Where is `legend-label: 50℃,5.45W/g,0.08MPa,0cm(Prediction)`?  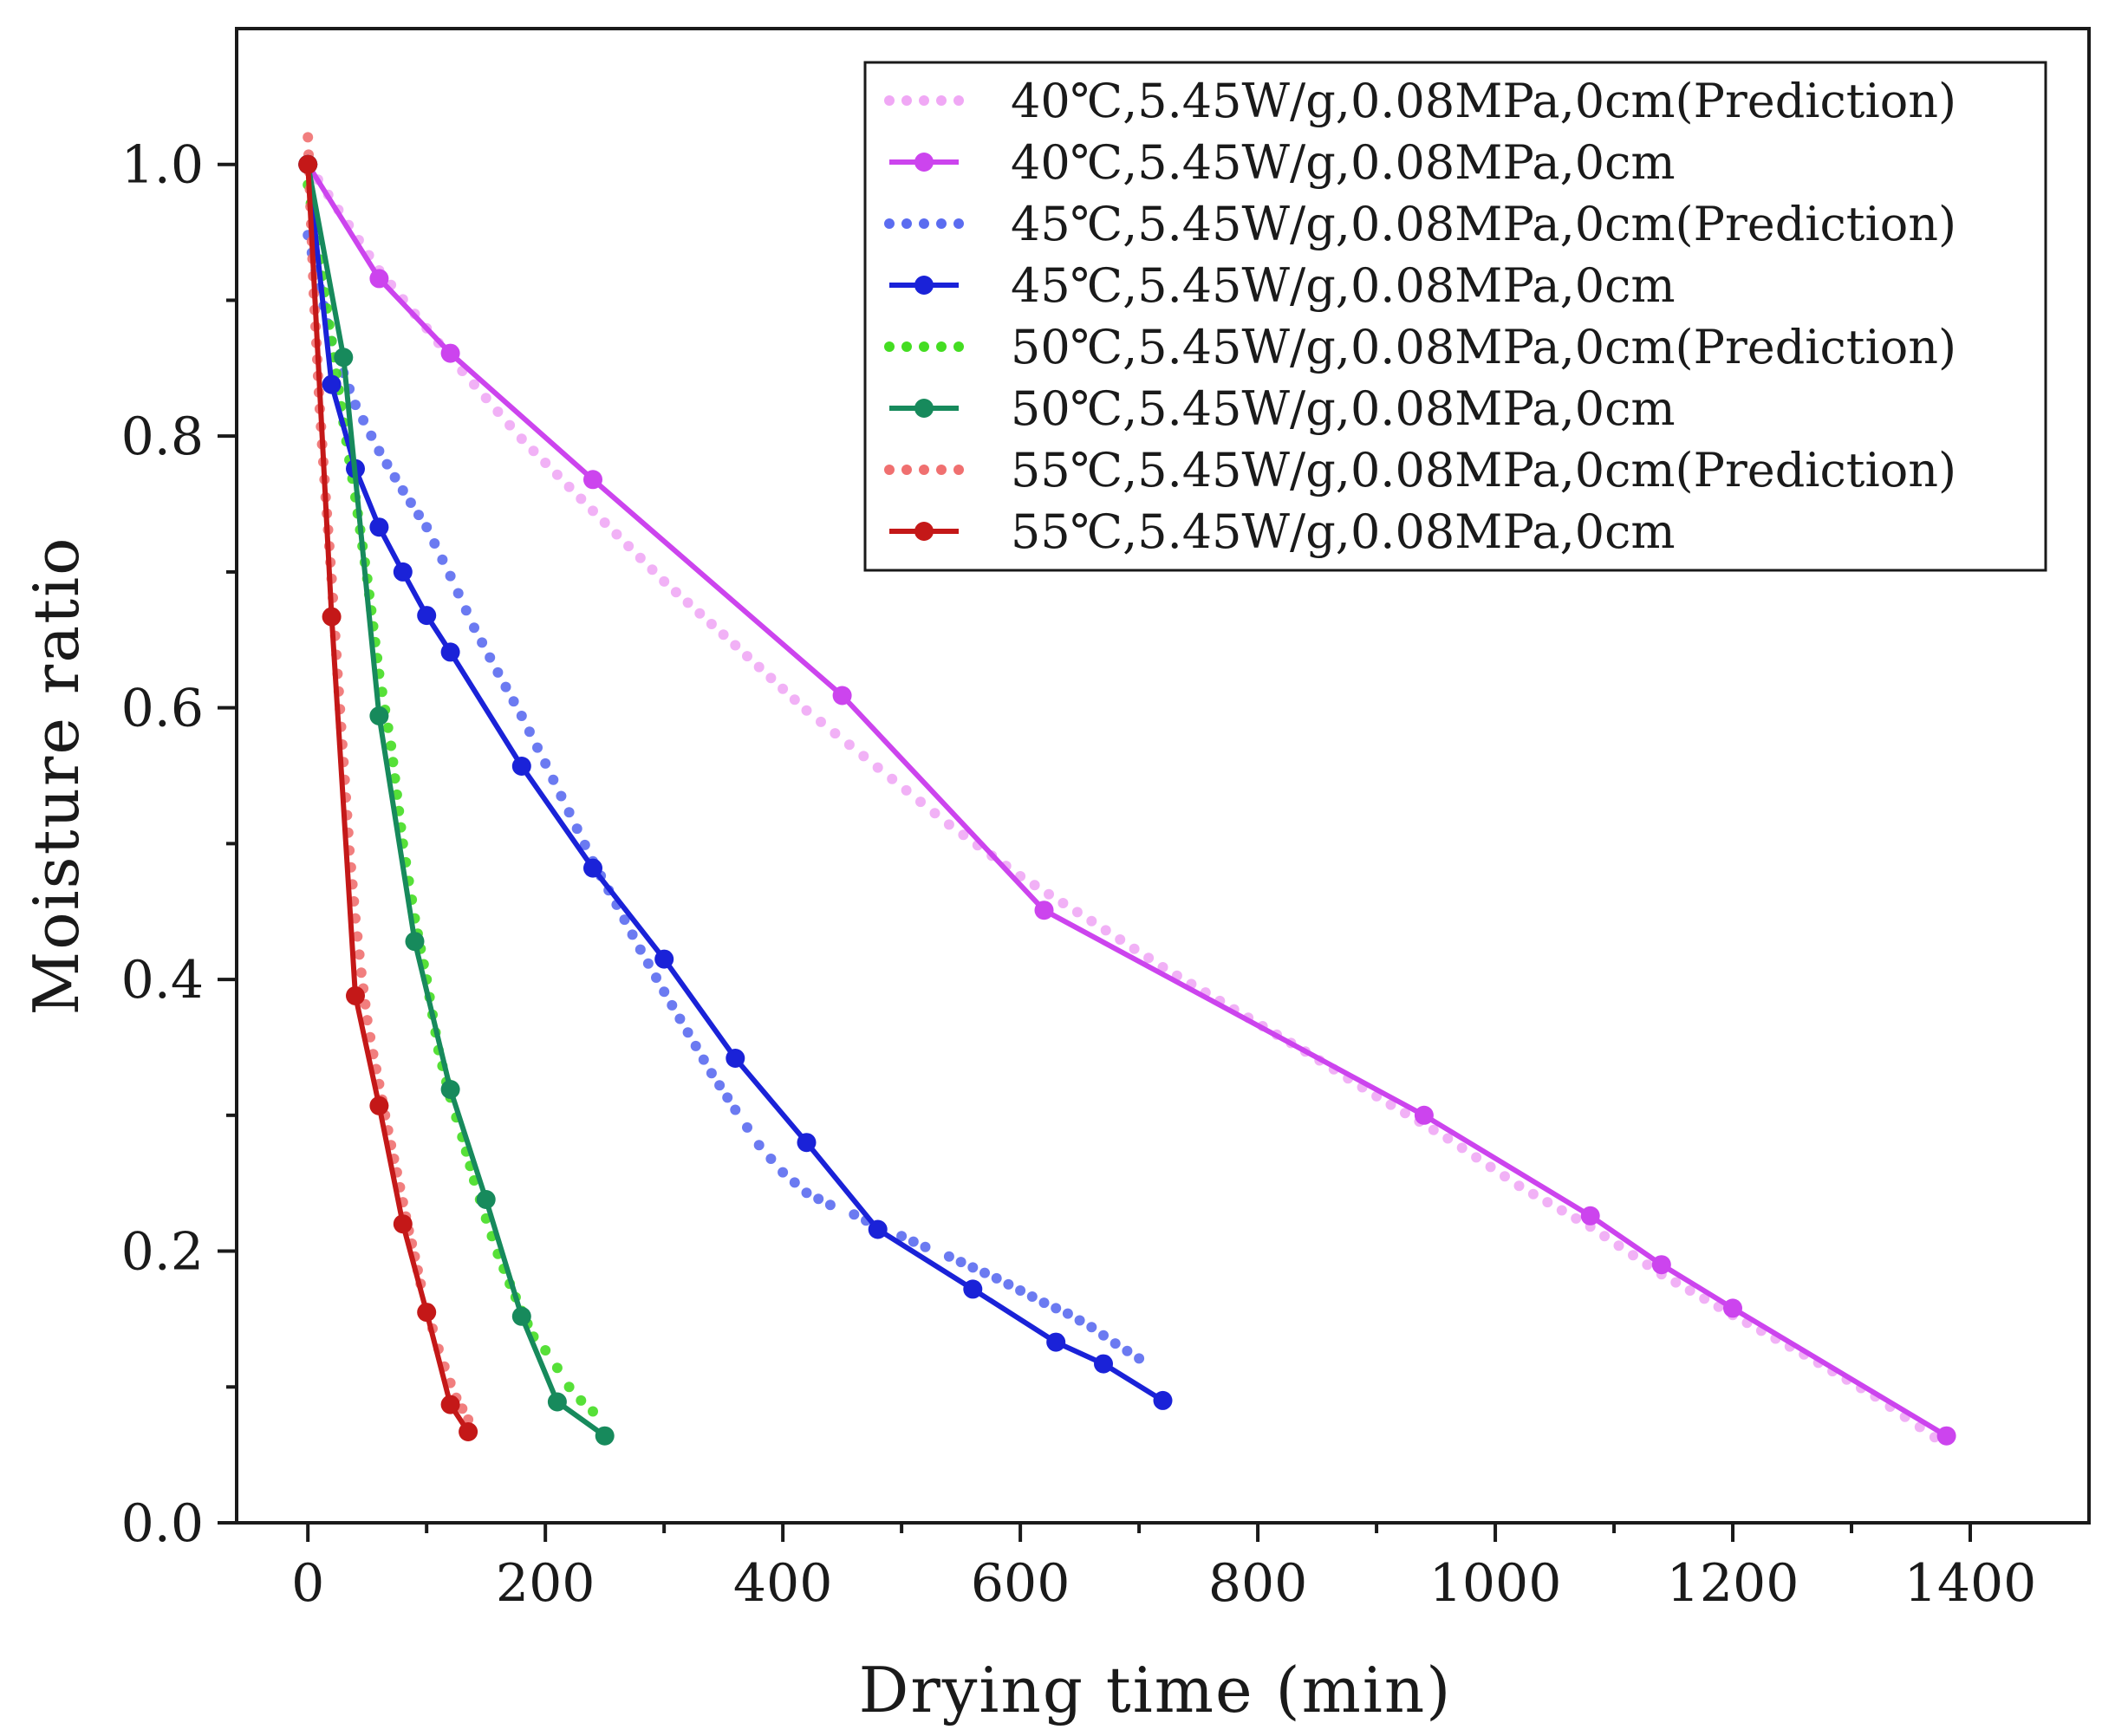
legend-label: 50℃,5.45W/g,0.08MPa,0cm(Prediction) is located at coordinates (1483, 347).